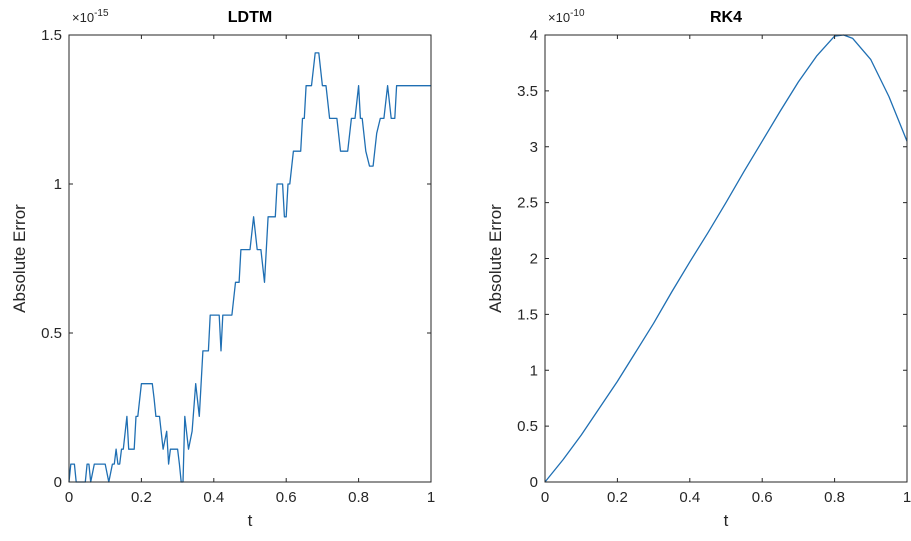 The height and width of the screenshot is (541, 911). Describe the element at coordinates (286, 497) in the screenshot. I see `ldtm-x-tick-label: 0.6` at that location.